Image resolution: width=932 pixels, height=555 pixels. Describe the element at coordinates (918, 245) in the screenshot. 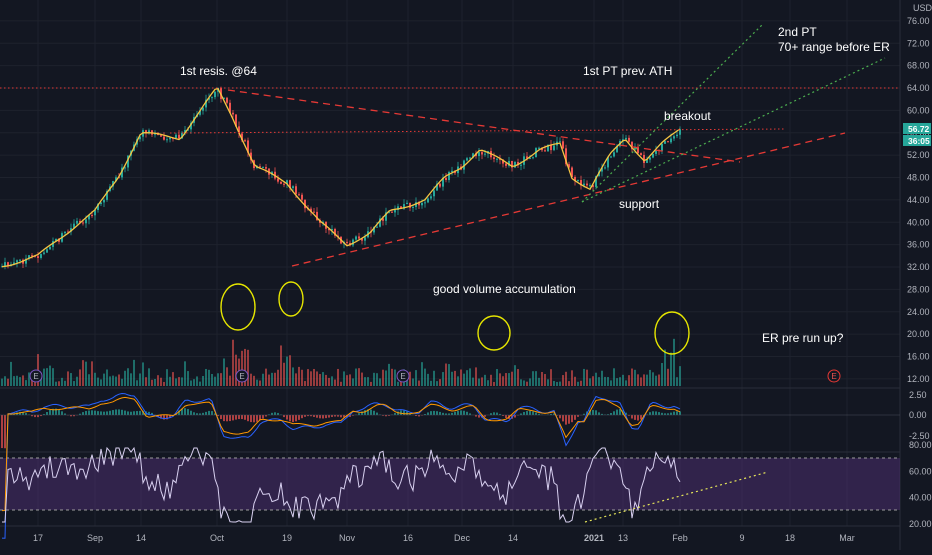

I see `price-tick-label: 36.00` at that location.